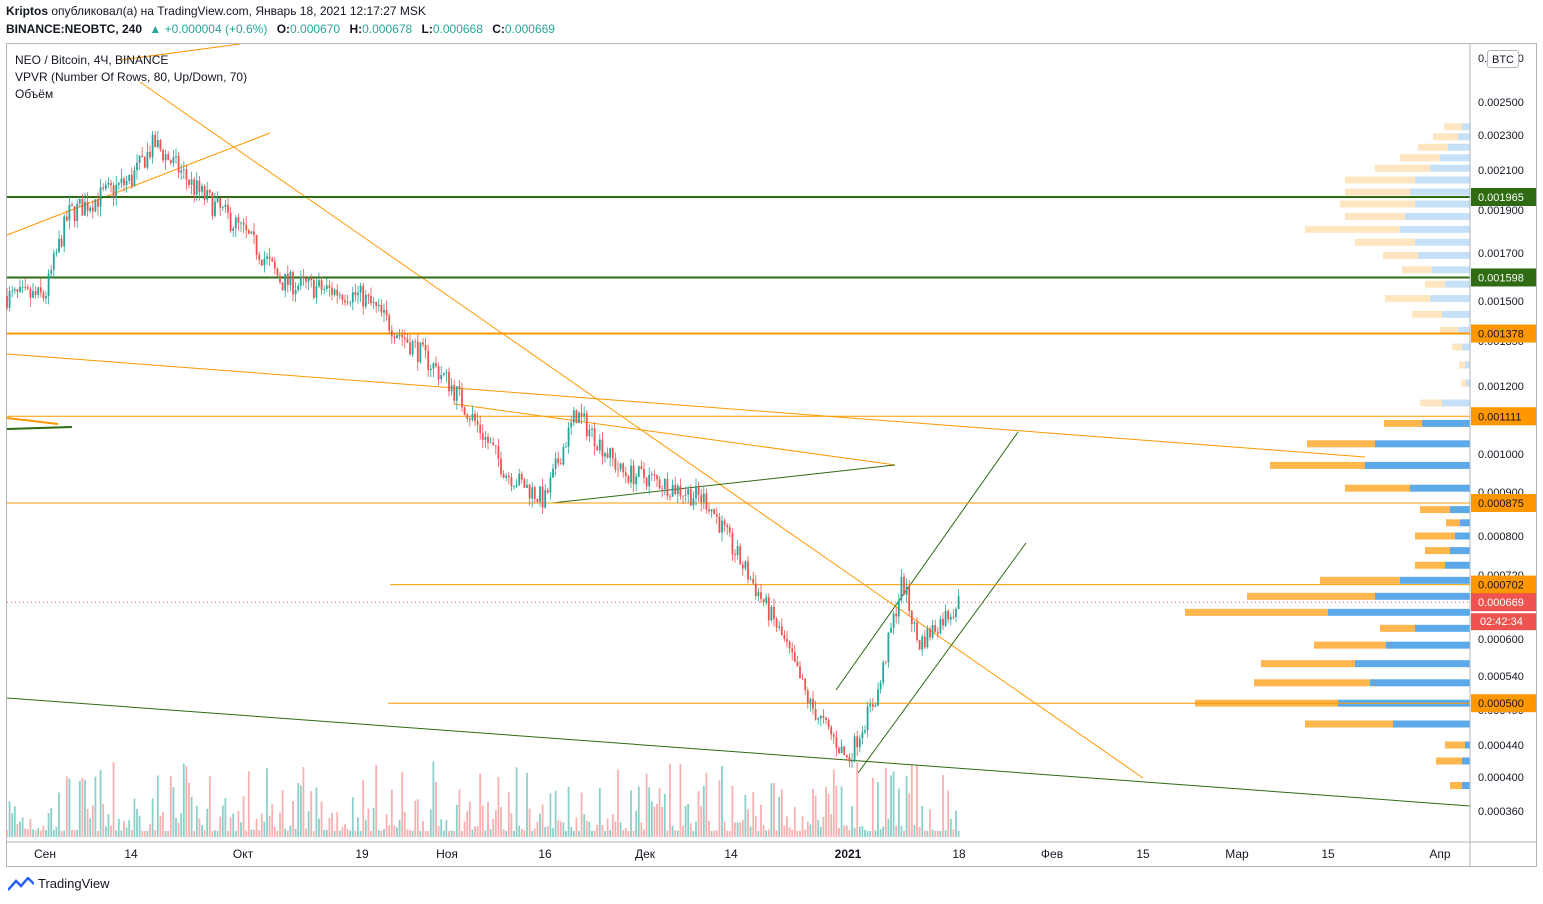 The height and width of the screenshot is (904, 1543). I want to click on currency-badge: BTC, so click(1503, 59).